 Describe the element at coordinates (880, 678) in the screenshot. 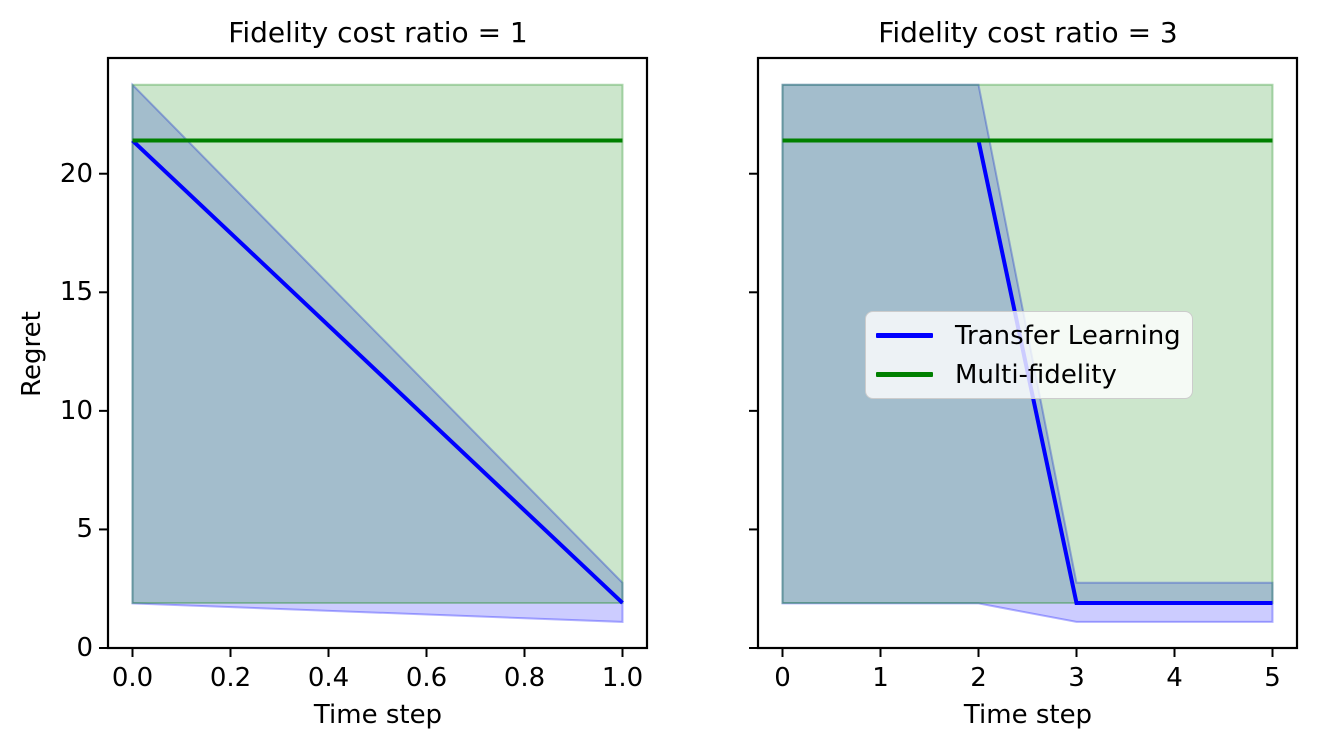

I see `x-tick-label: 1` at that location.